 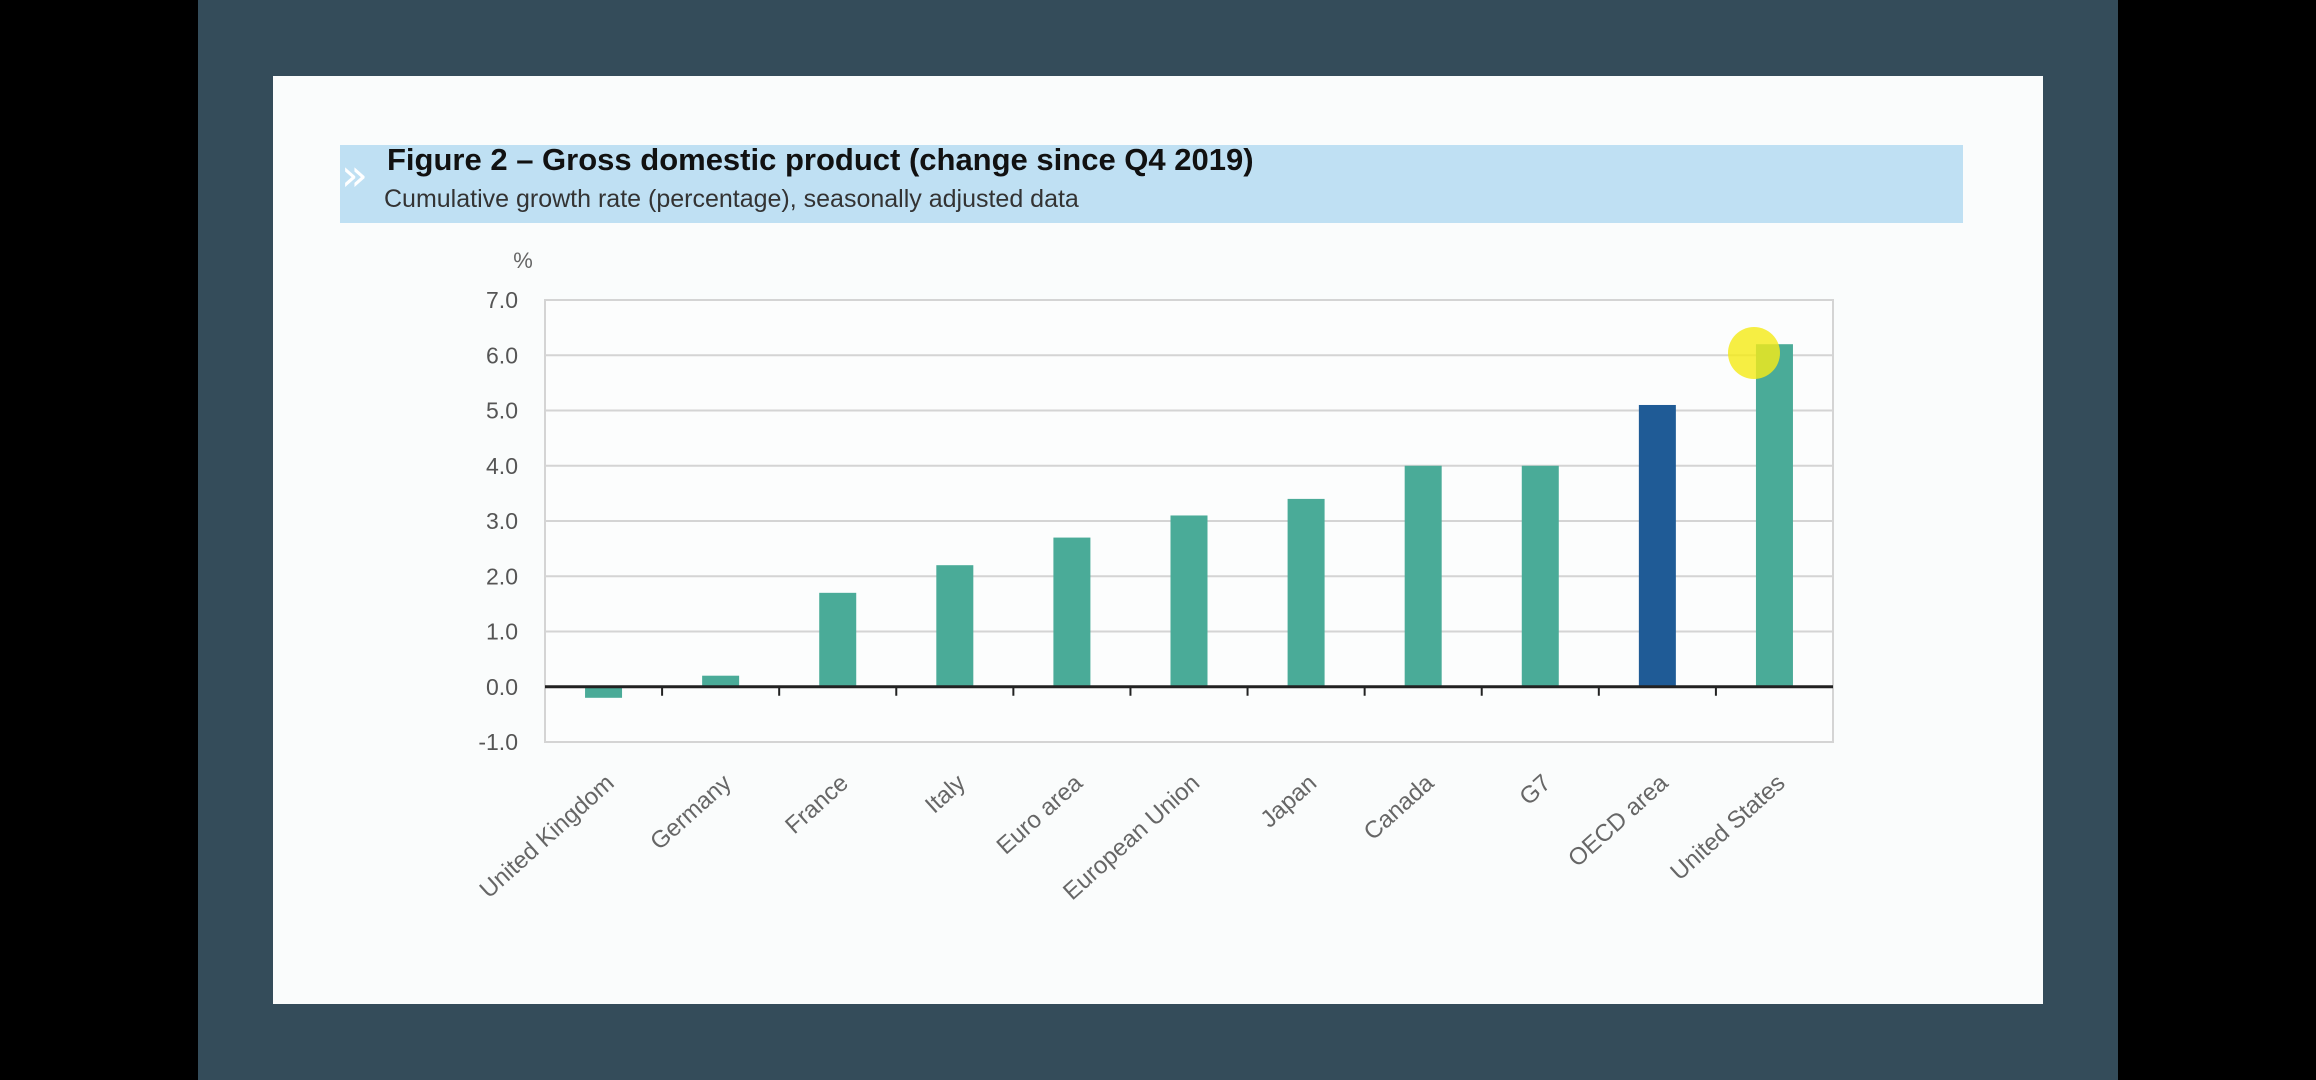 What do you see at coordinates (1306, 592) in the screenshot?
I see `bar-japan` at bounding box center [1306, 592].